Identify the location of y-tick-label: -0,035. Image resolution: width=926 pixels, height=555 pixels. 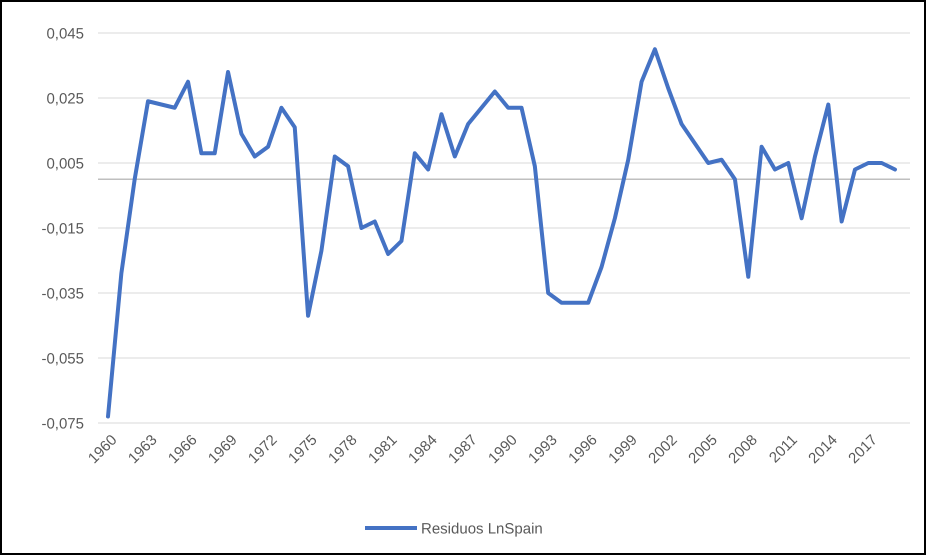
(62, 293).